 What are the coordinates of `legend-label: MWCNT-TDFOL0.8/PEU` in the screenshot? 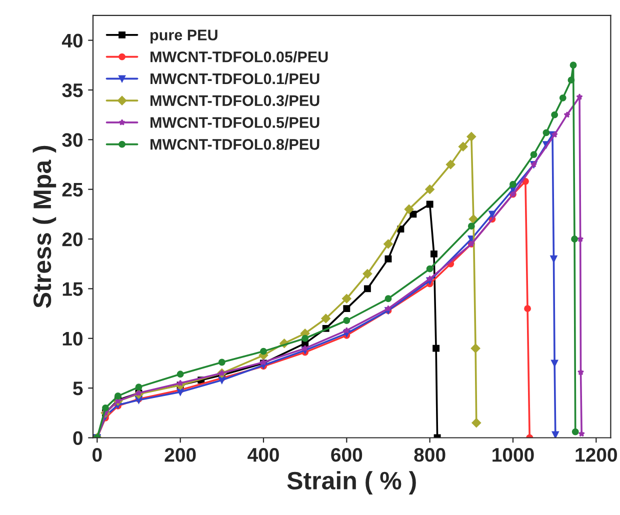 It's located at (235, 144).